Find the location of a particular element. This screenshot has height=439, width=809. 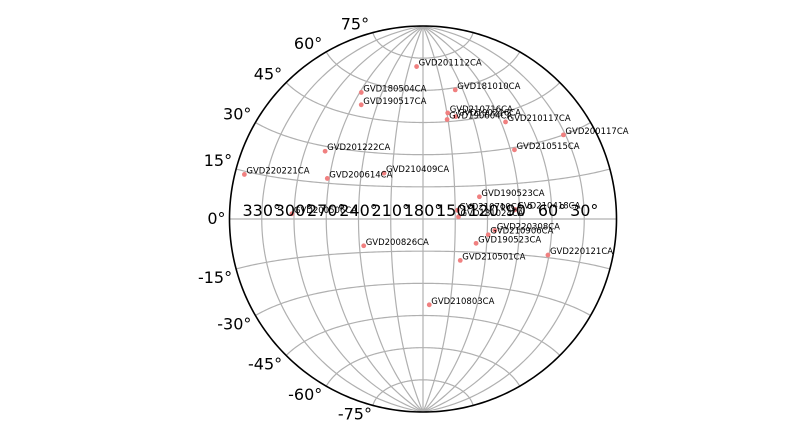

point-label-18: GVD181024CA is located at coordinates (491, 214).